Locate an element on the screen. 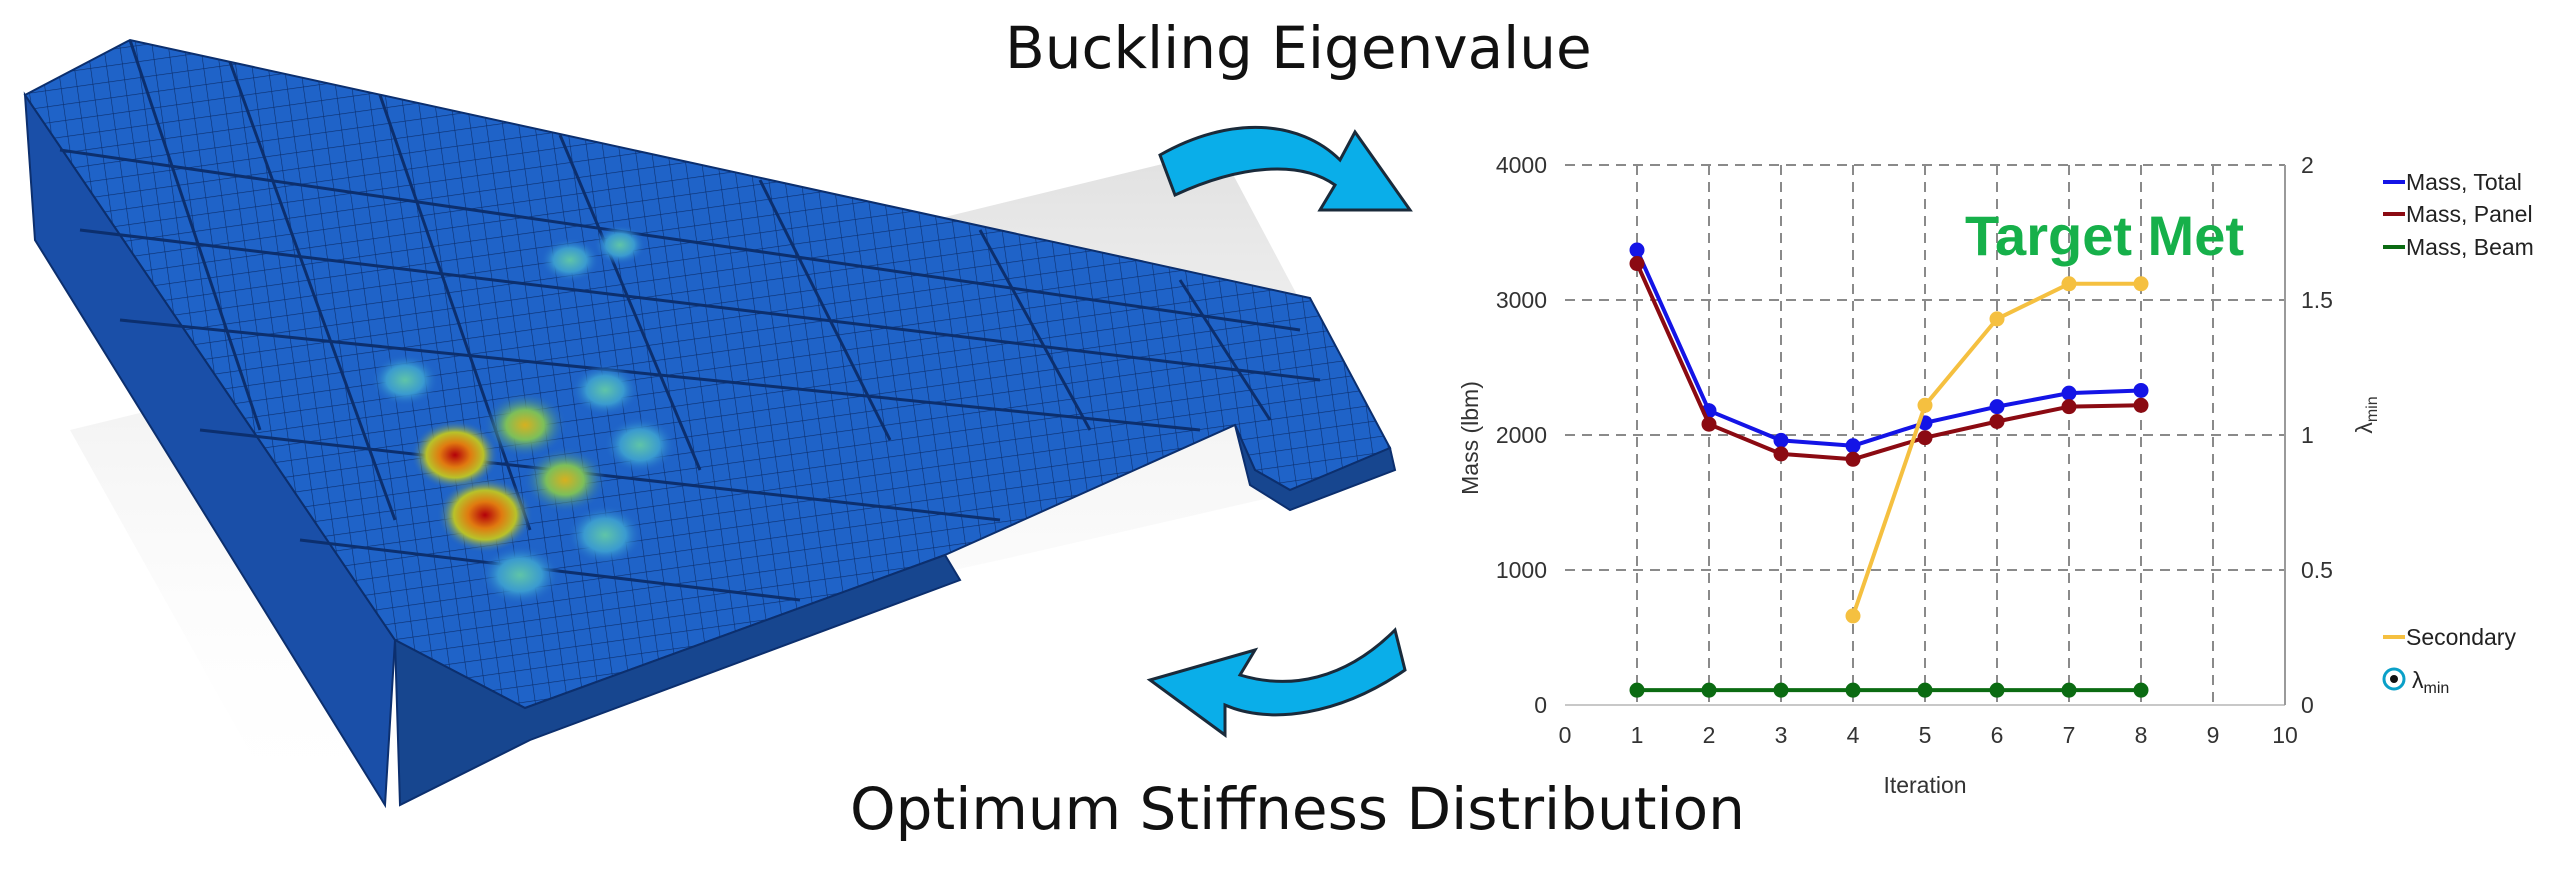  series-line-mass-total is located at coordinates (1888, 348).